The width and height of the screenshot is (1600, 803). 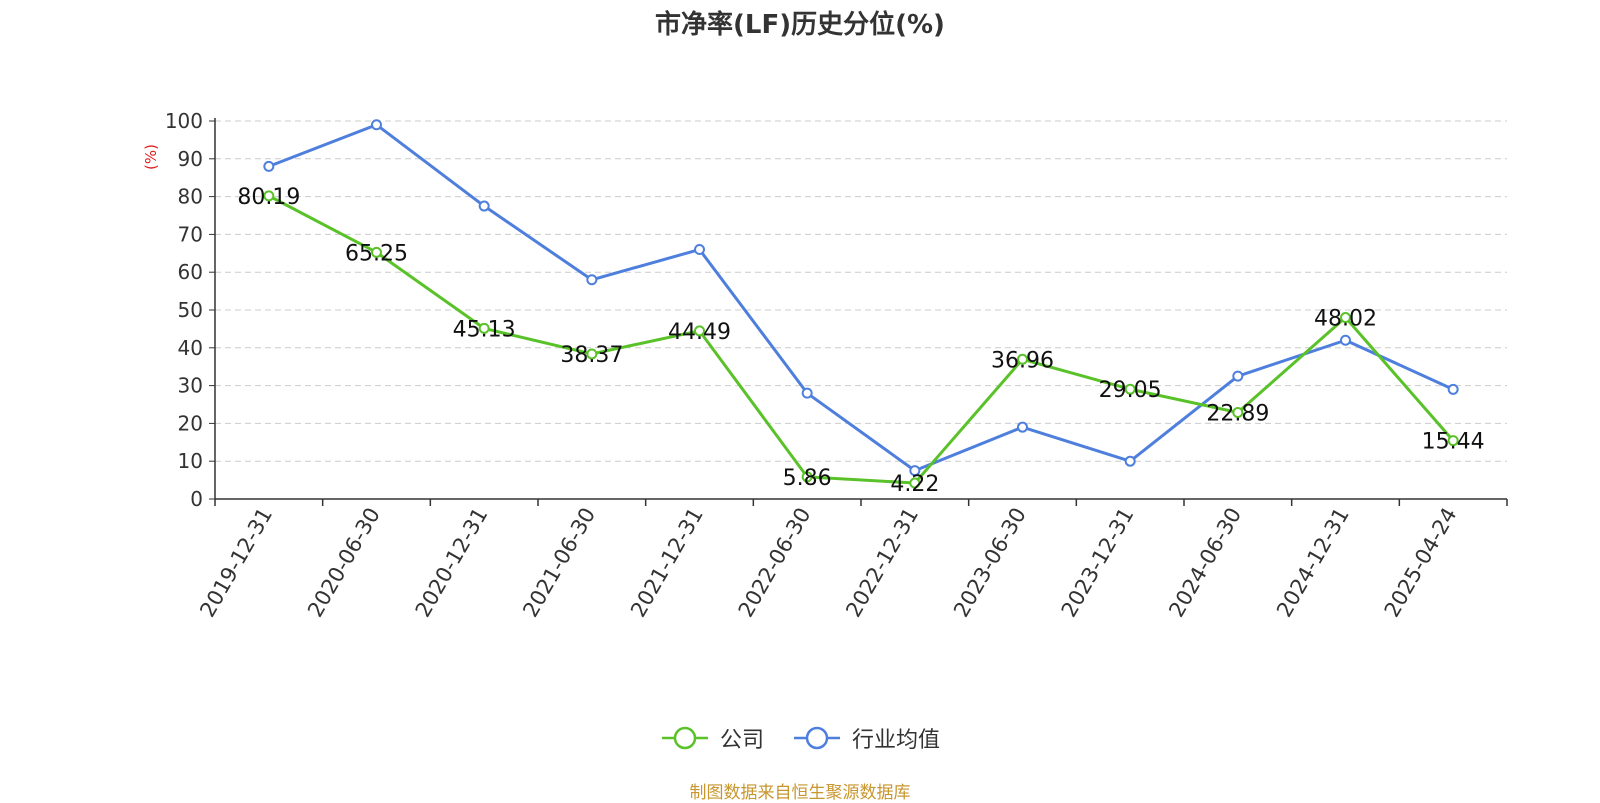 What do you see at coordinates (559, 563) in the screenshot?
I see `x-tick-label: 2021-06-30` at bounding box center [559, 563].